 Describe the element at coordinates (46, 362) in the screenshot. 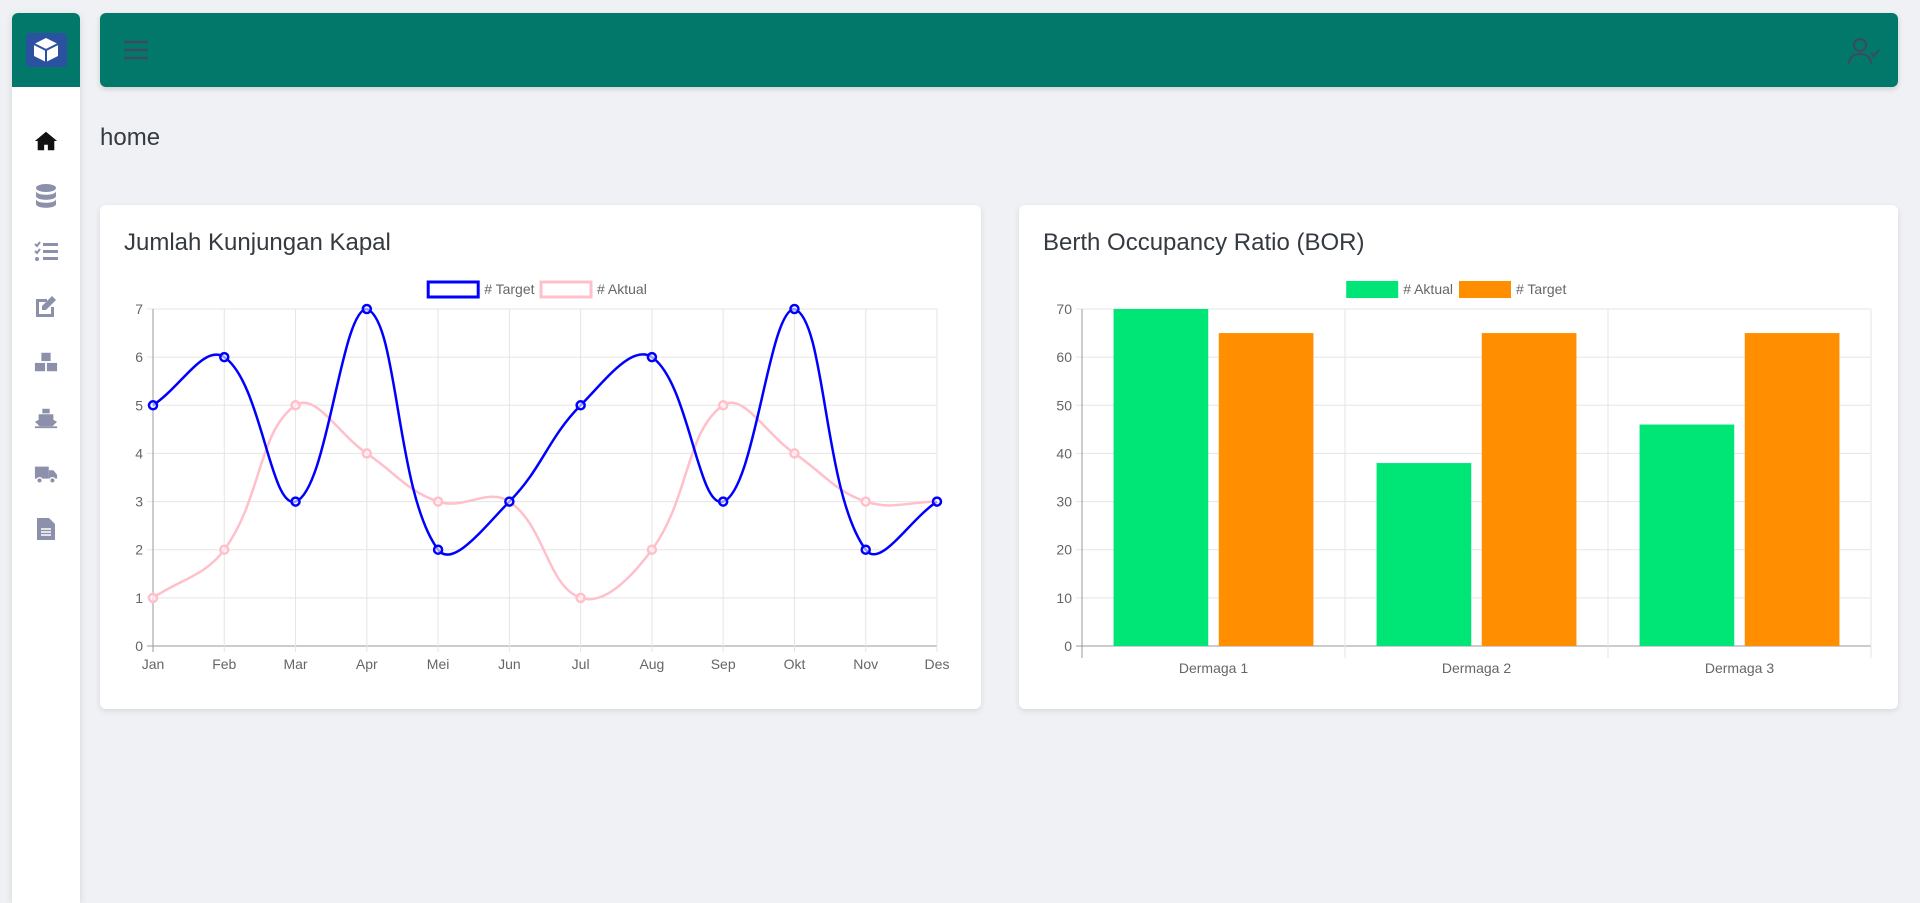

I see `boxes-icon` at that location.